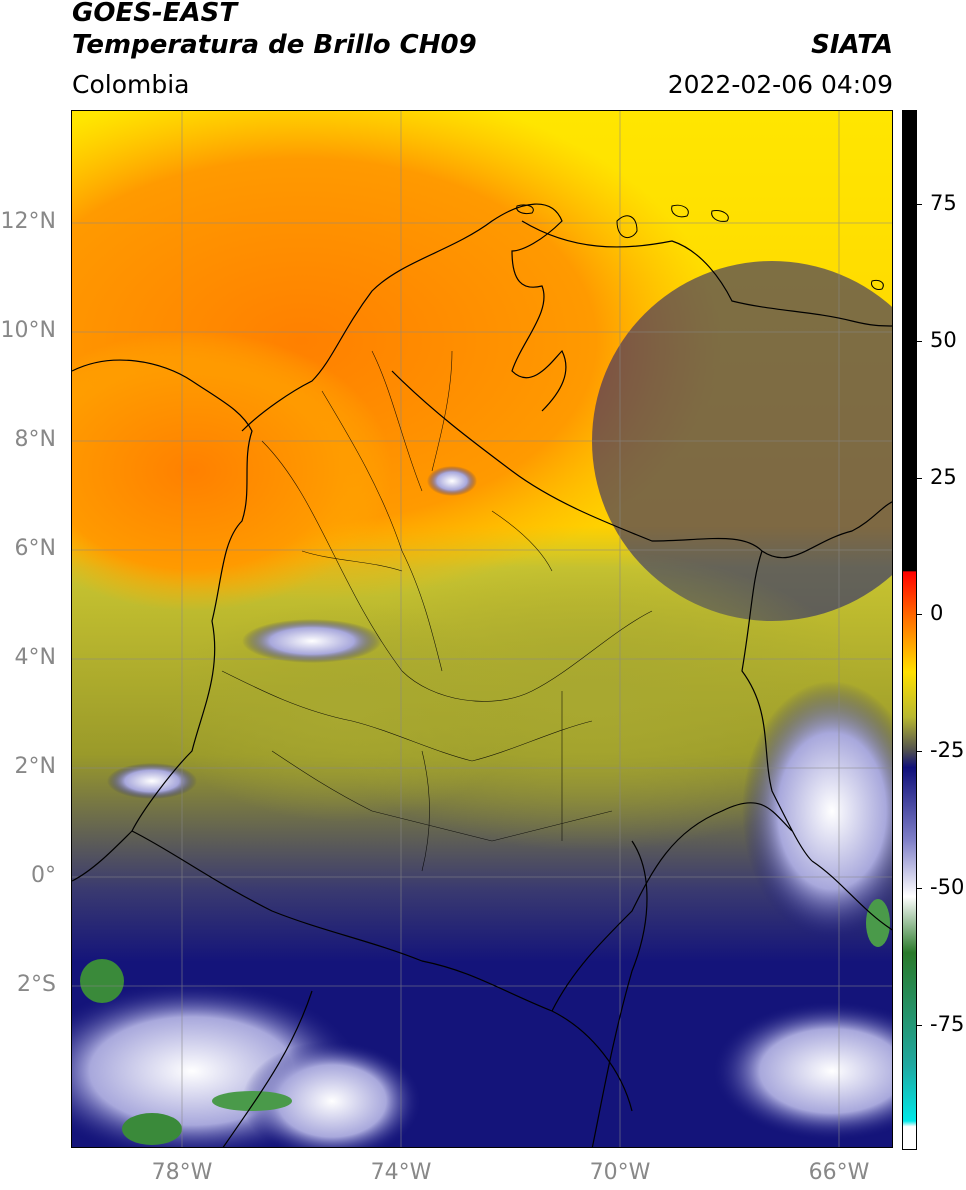  What do you see at coordinates (943, 477) in the screenshot?
I see `colorbar-tick-25: 25` at bounding box center [943, 477].